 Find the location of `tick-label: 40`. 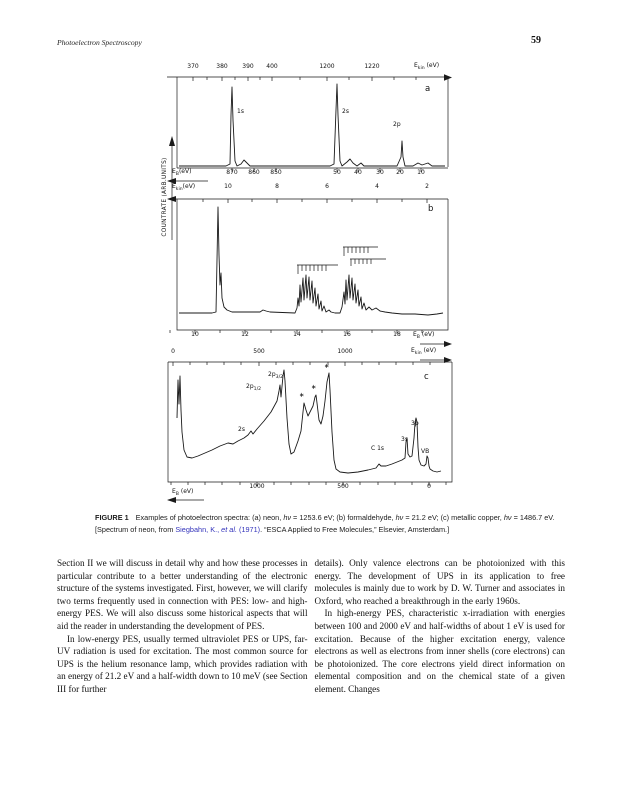

tick-label: 40 is located at coordinates (358, 172).